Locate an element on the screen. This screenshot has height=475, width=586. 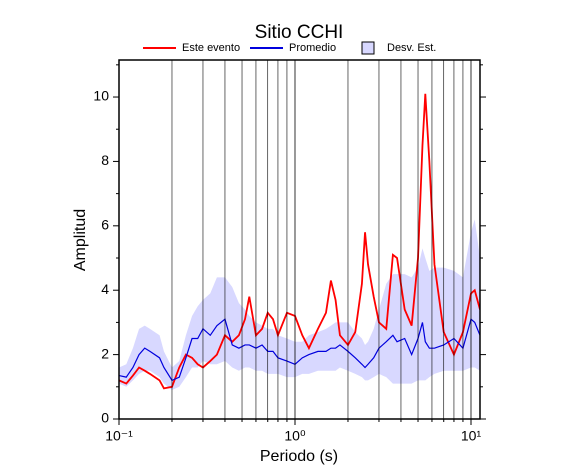
x-tick-label: 10⁻¹ is located at coordinates (119, 436).